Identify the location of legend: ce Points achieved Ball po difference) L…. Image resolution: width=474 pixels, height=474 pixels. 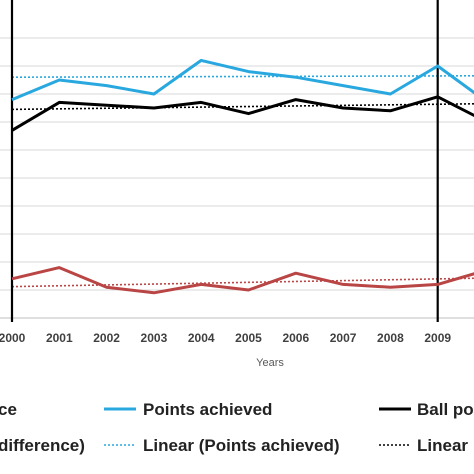
(237, 427).